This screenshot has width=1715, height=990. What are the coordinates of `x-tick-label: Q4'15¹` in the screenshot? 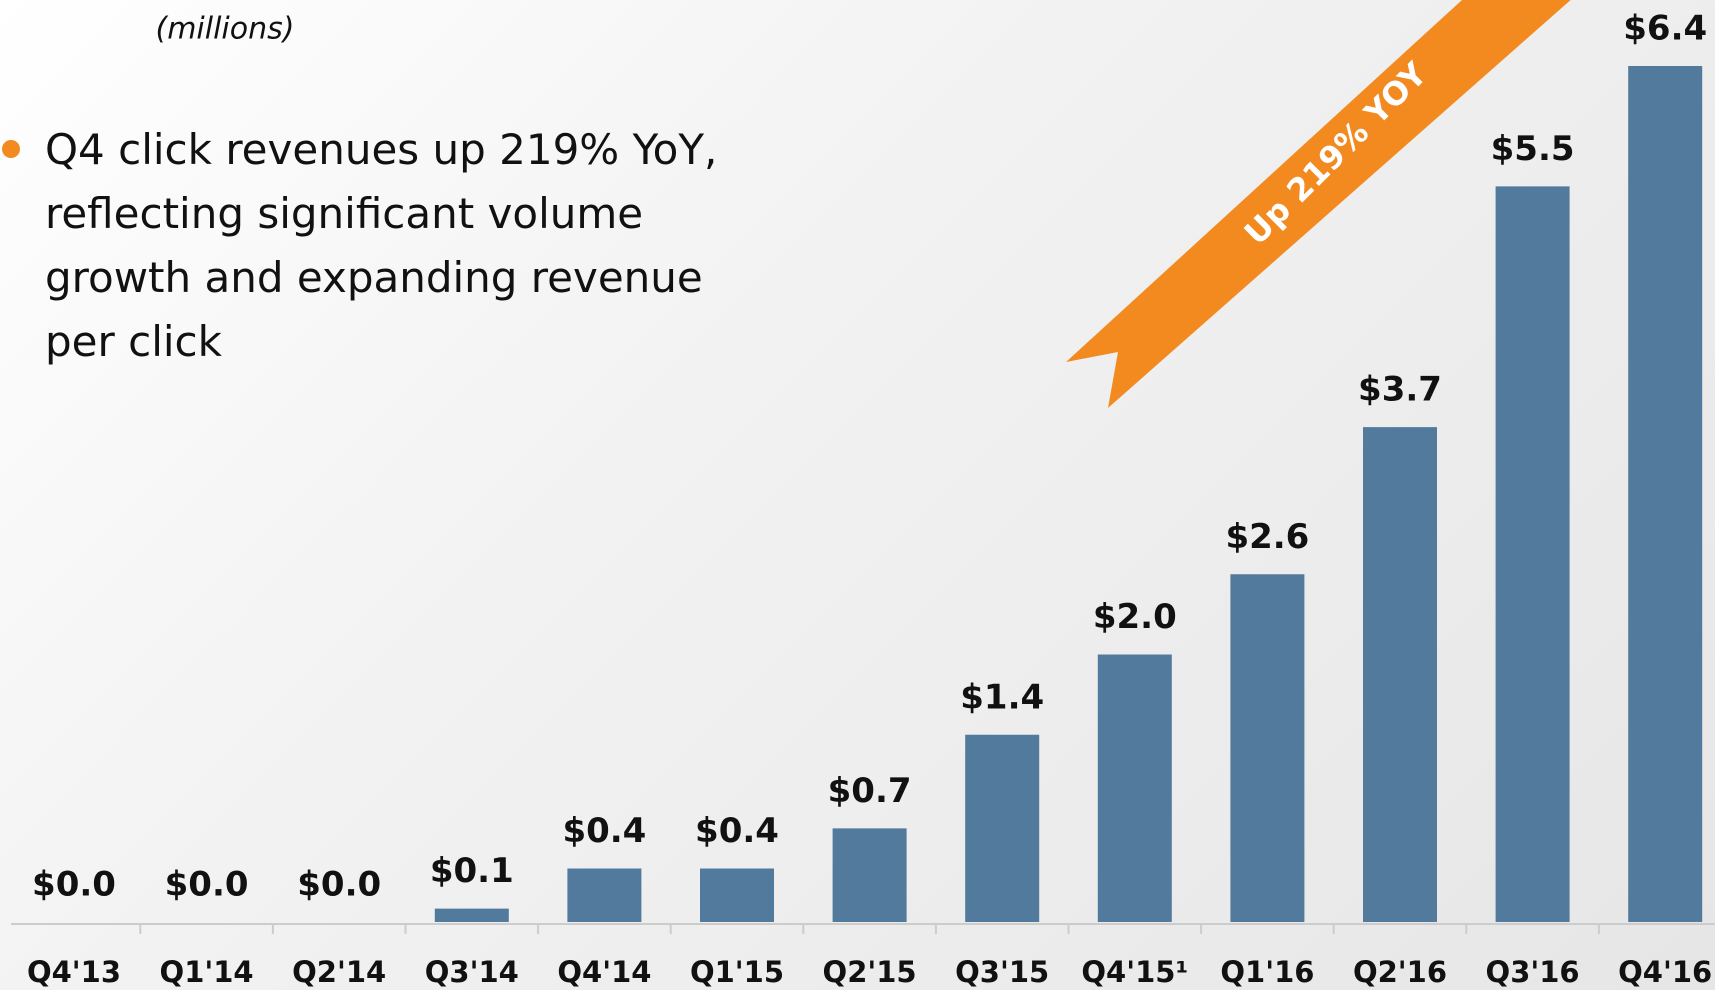 It's located at (1134, 972).